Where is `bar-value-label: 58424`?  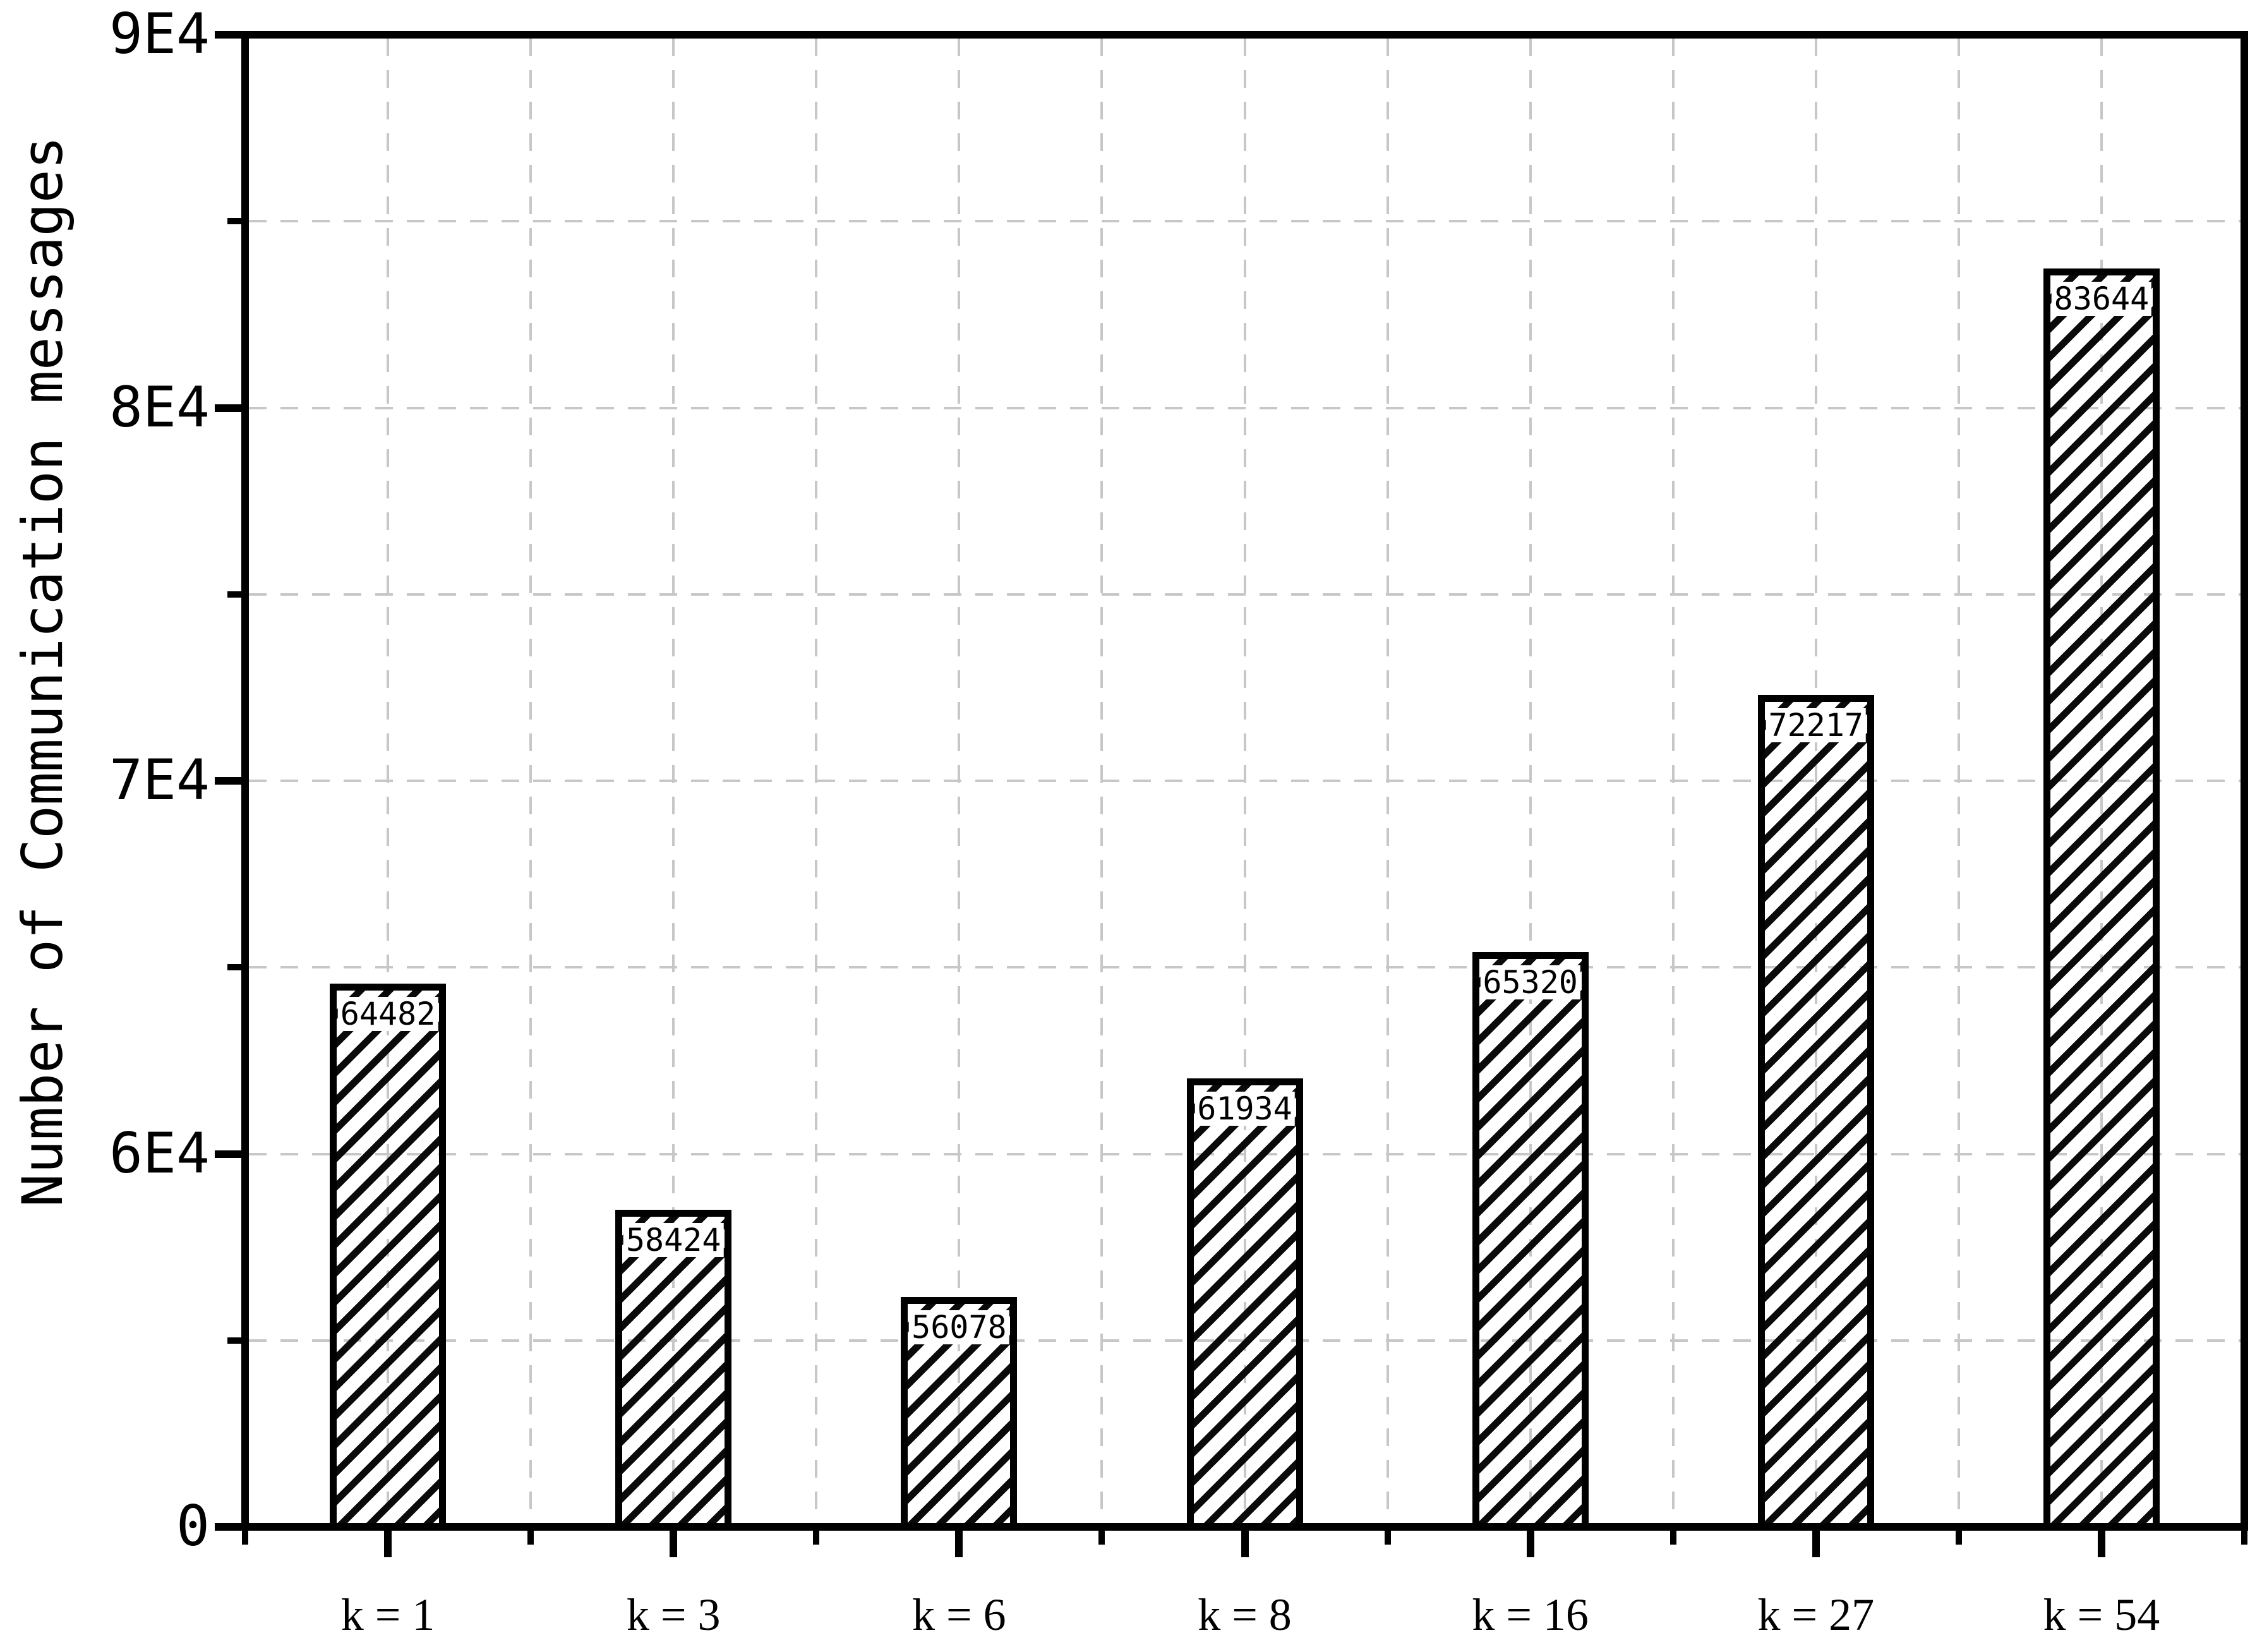 bar-value-label: 58424 is located at coordinates (673, 1239).